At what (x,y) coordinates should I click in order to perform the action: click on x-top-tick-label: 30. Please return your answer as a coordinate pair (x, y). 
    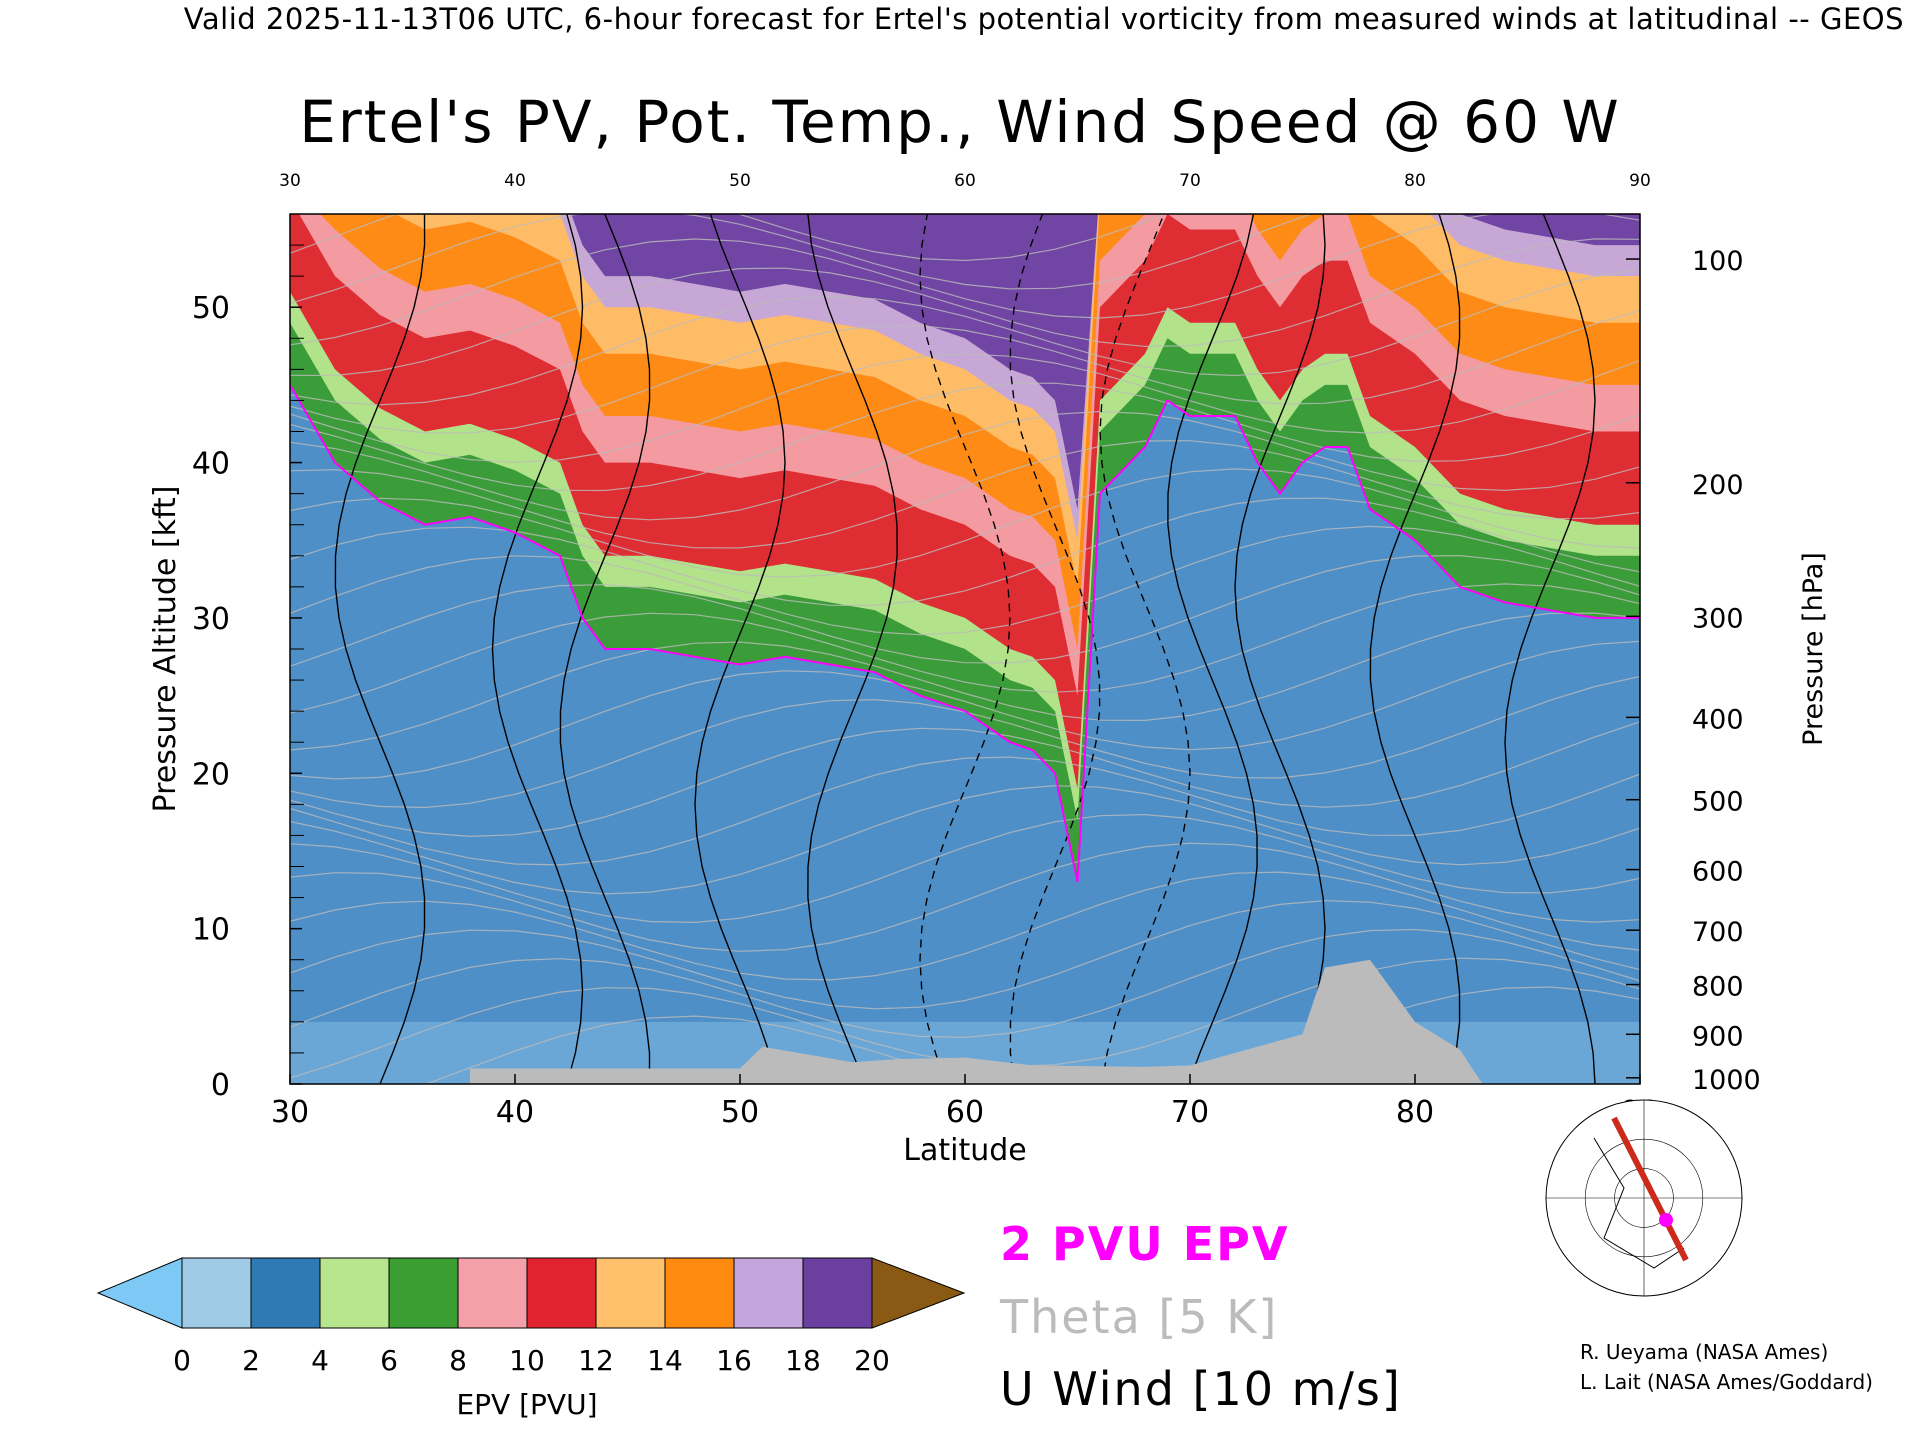
    Looking at the image, I should click on (290, 181).